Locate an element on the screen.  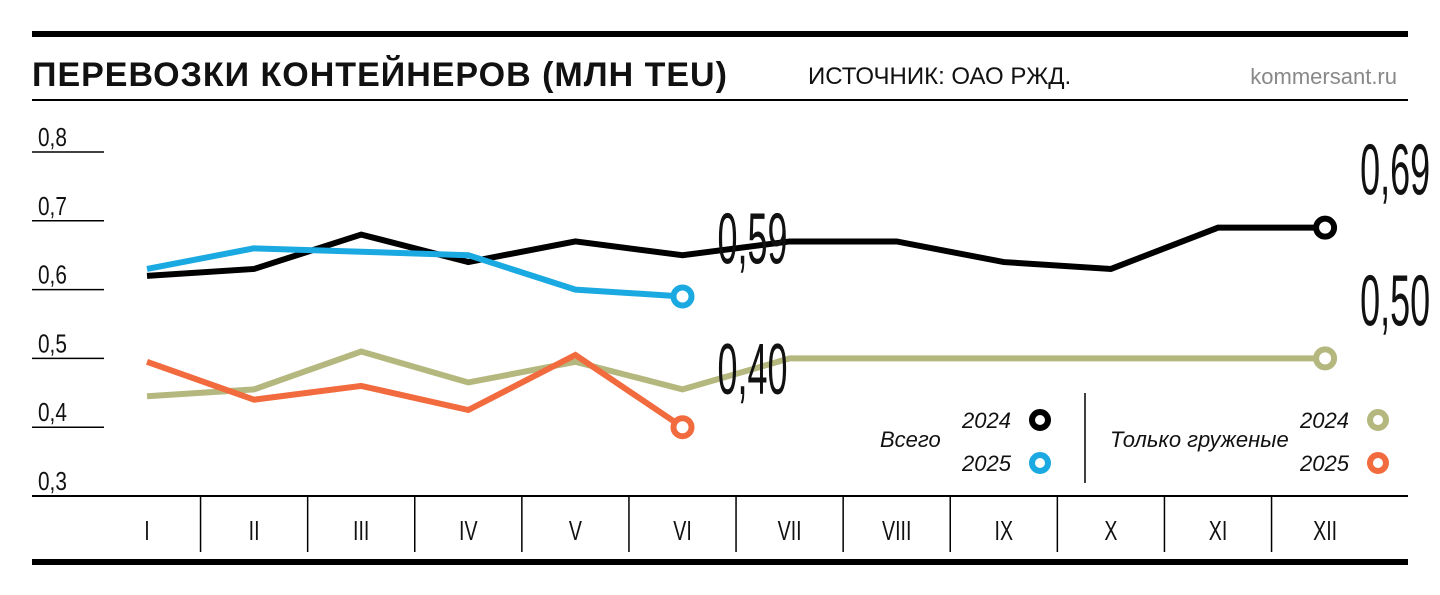
y-tick-label: 0,6 is located at coordinates (52, 274).